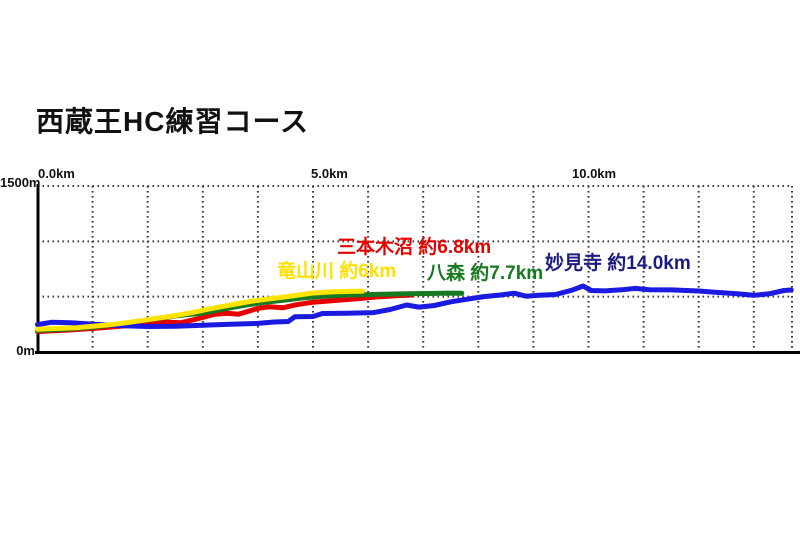 Image resolution: width=800 pixels, height=544 pixels. I want to click on x-axis-tick-5km: 5.0km, so click(329, 173).